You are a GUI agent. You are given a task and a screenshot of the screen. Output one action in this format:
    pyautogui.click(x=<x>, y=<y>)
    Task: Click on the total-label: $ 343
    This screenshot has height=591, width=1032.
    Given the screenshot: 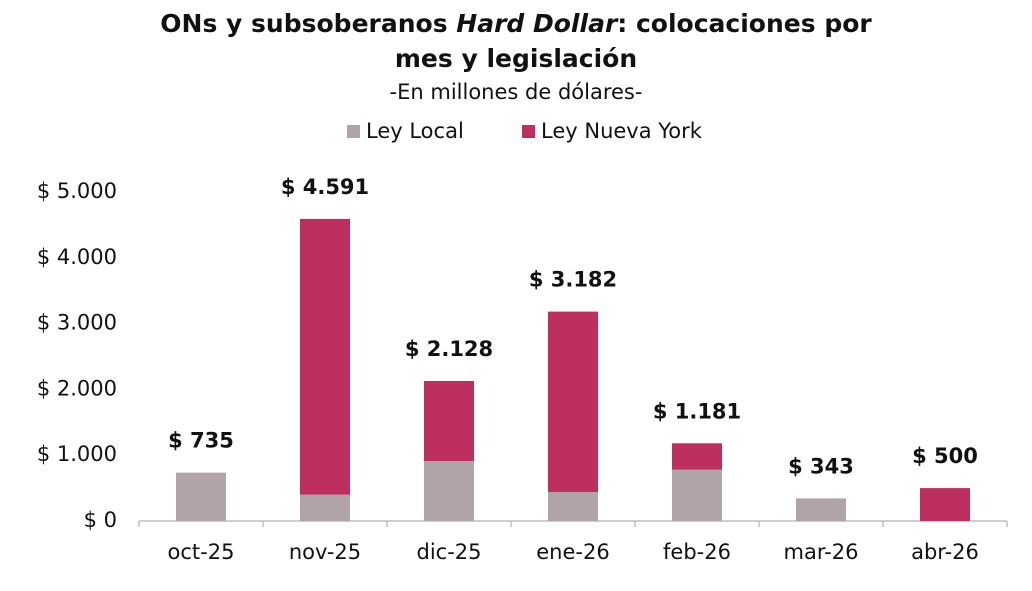 What is the action you would take?
    pyautogui.click(x=821, y=466)
    